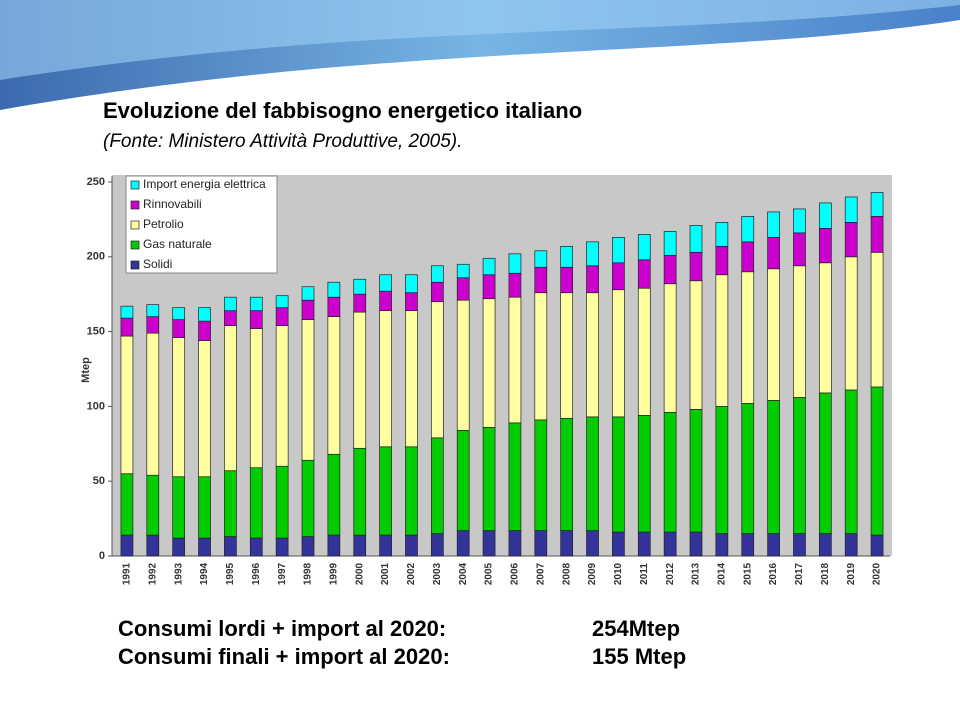 The image size is (960, 721). I want to click on x-tick-label: 2014, so click(722, 573).